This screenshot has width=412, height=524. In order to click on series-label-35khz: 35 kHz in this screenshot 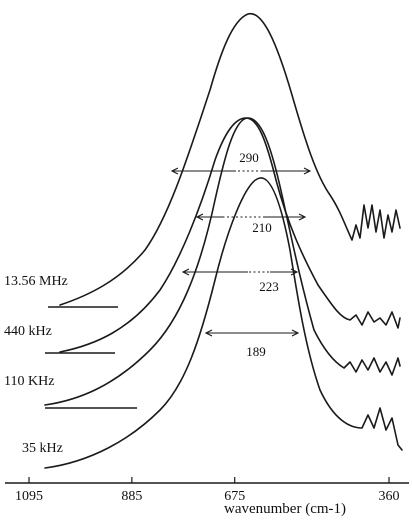, I will do `click(42, 448)`.